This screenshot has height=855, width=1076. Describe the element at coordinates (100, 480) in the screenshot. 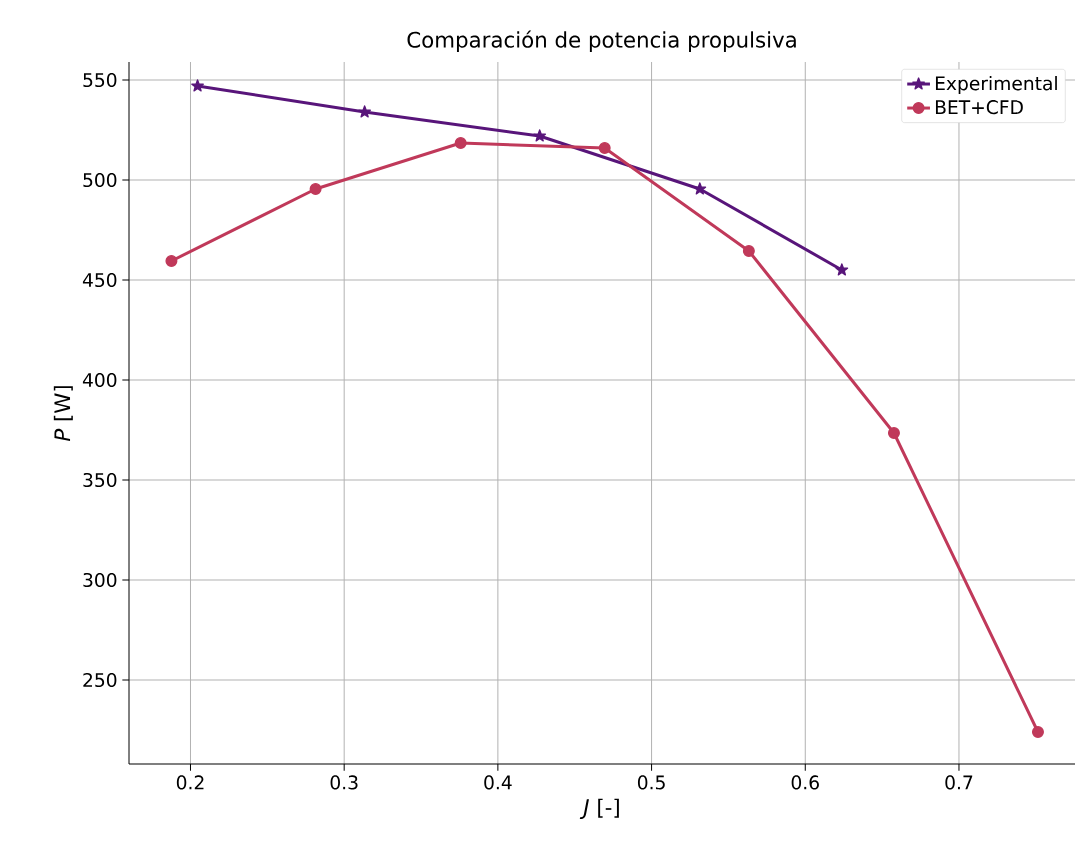

I see `y-tick-label: 350` at that location.